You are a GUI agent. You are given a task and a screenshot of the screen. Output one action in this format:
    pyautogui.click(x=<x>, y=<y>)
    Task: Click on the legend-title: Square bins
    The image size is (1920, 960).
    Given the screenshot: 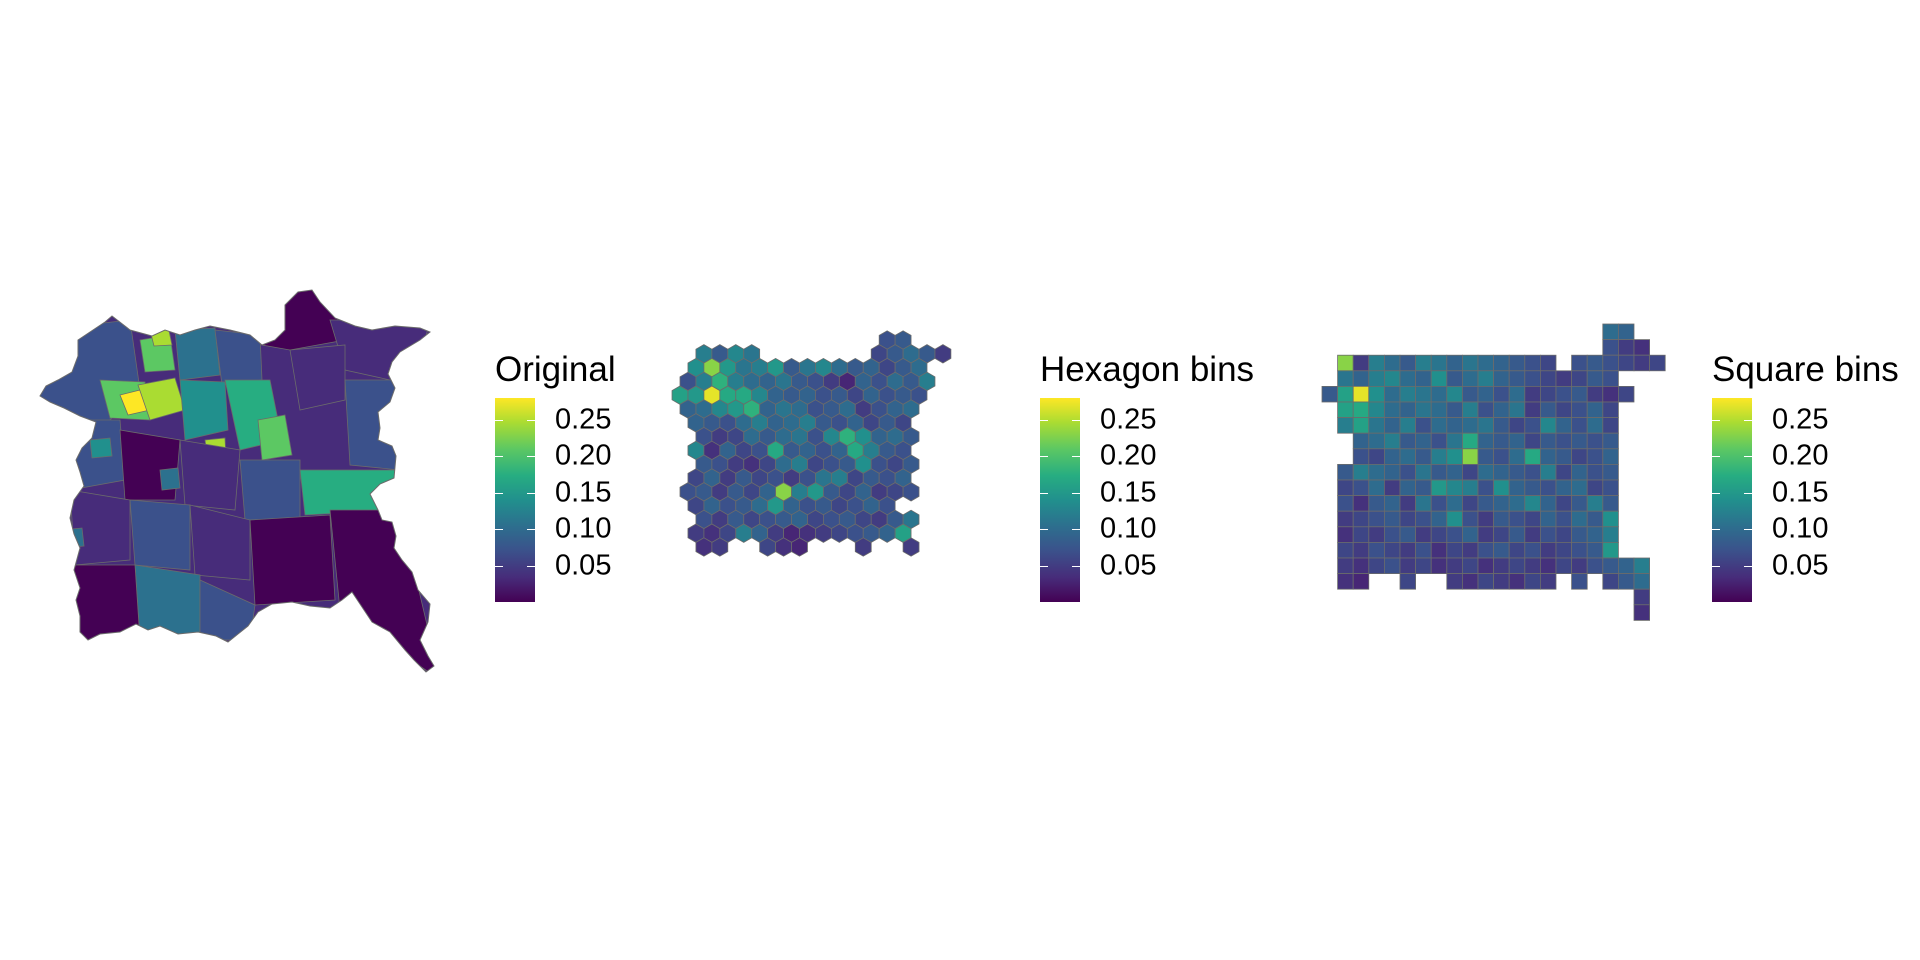 What is the action you would take?
    pyautogui.click(x=1805, y=369)
    